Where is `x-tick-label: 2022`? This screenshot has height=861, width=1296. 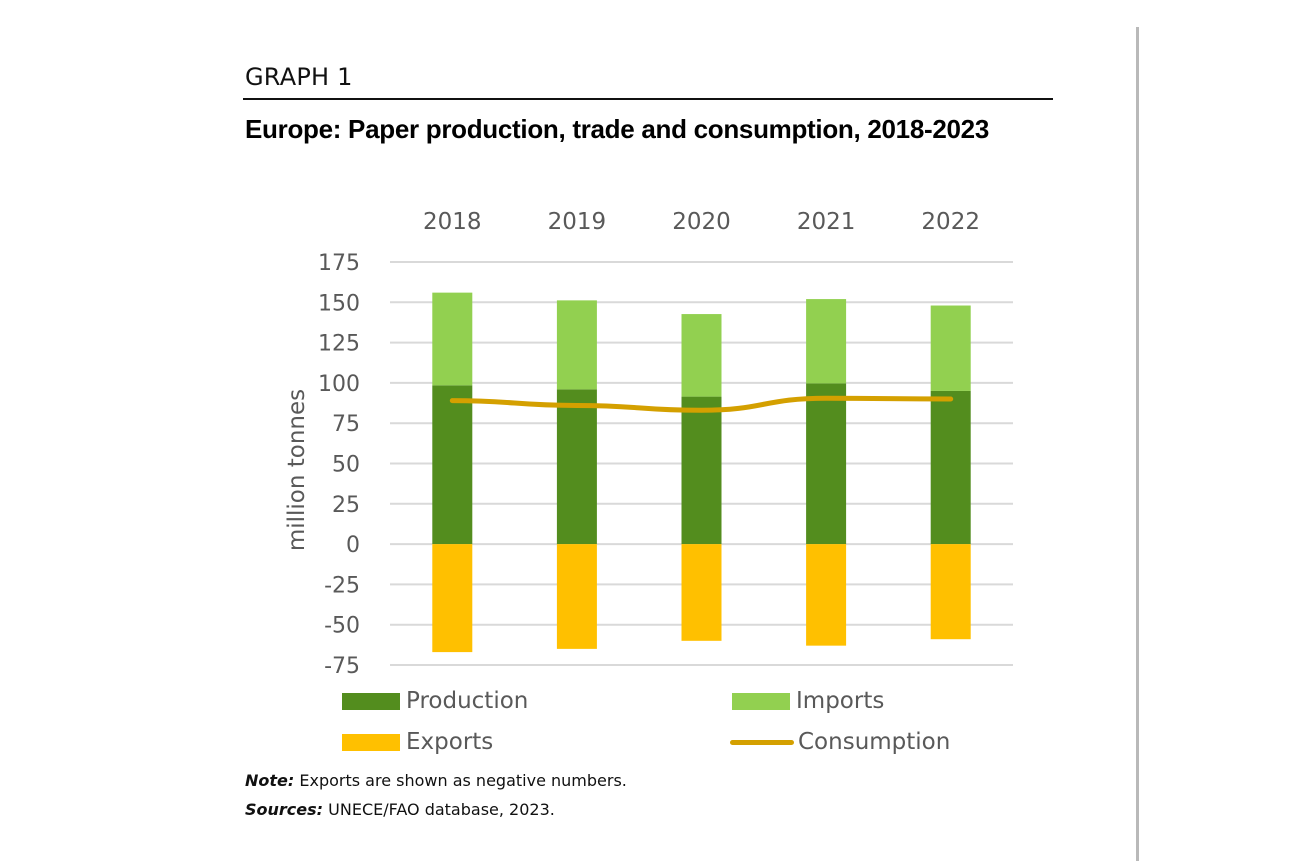 x-tick-label: 2022 is located at coordinates (950, 222).